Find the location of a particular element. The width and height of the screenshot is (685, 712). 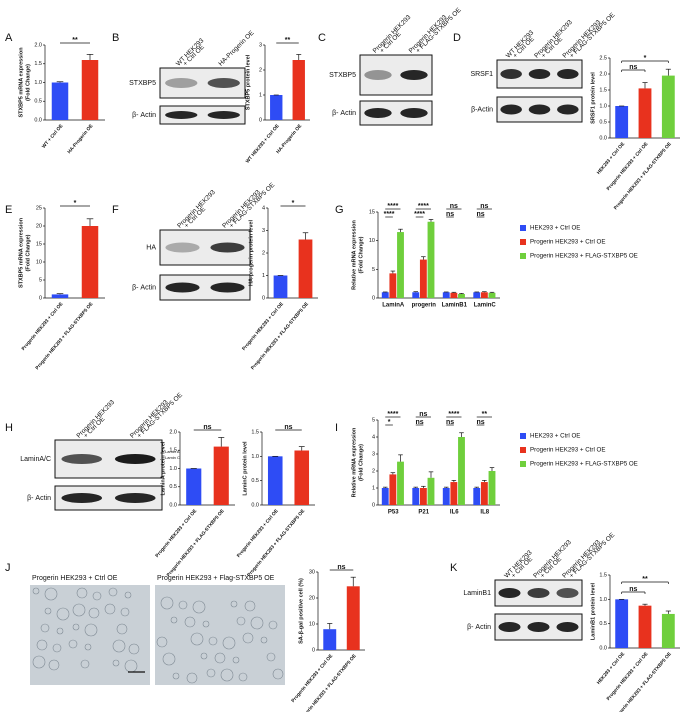

legend-swatch is located at coordinates (523, 242).